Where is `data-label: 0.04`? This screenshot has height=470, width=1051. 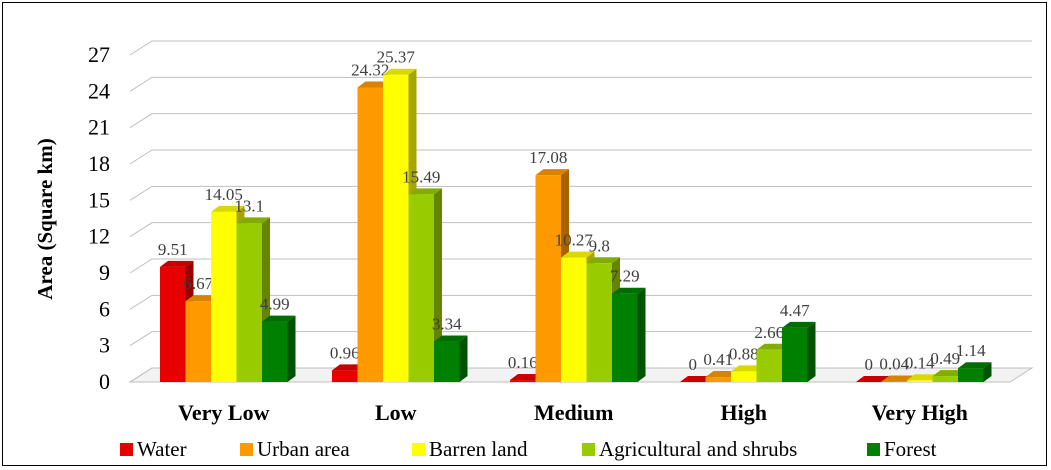 data-label: 0.04 is located at coordinates (894, 364).